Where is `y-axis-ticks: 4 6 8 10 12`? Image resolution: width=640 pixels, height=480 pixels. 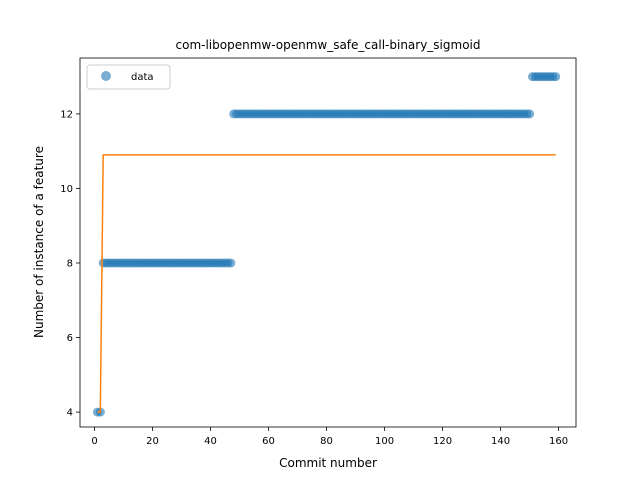
y-axis-ticks: 4 6 8 10 12 is located at coordinates (70, 264).